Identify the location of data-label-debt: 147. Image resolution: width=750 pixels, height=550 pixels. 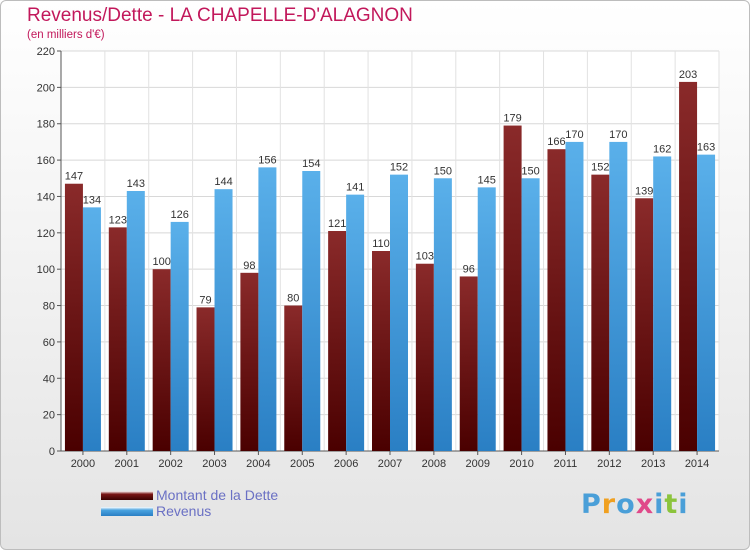
(74, 177).